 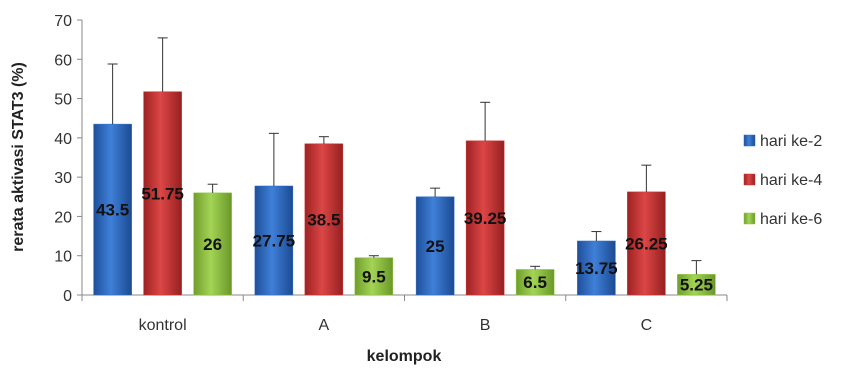 I want to click on data-label: 27.75, so click(x=274, y=240).